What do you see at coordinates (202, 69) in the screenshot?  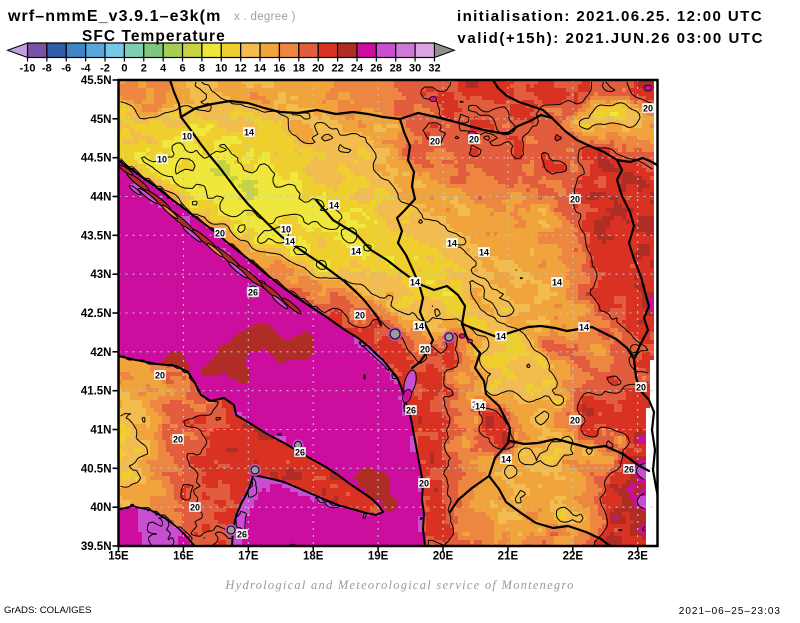 I see `svg-text: 8` at bounding box center [202, 69].